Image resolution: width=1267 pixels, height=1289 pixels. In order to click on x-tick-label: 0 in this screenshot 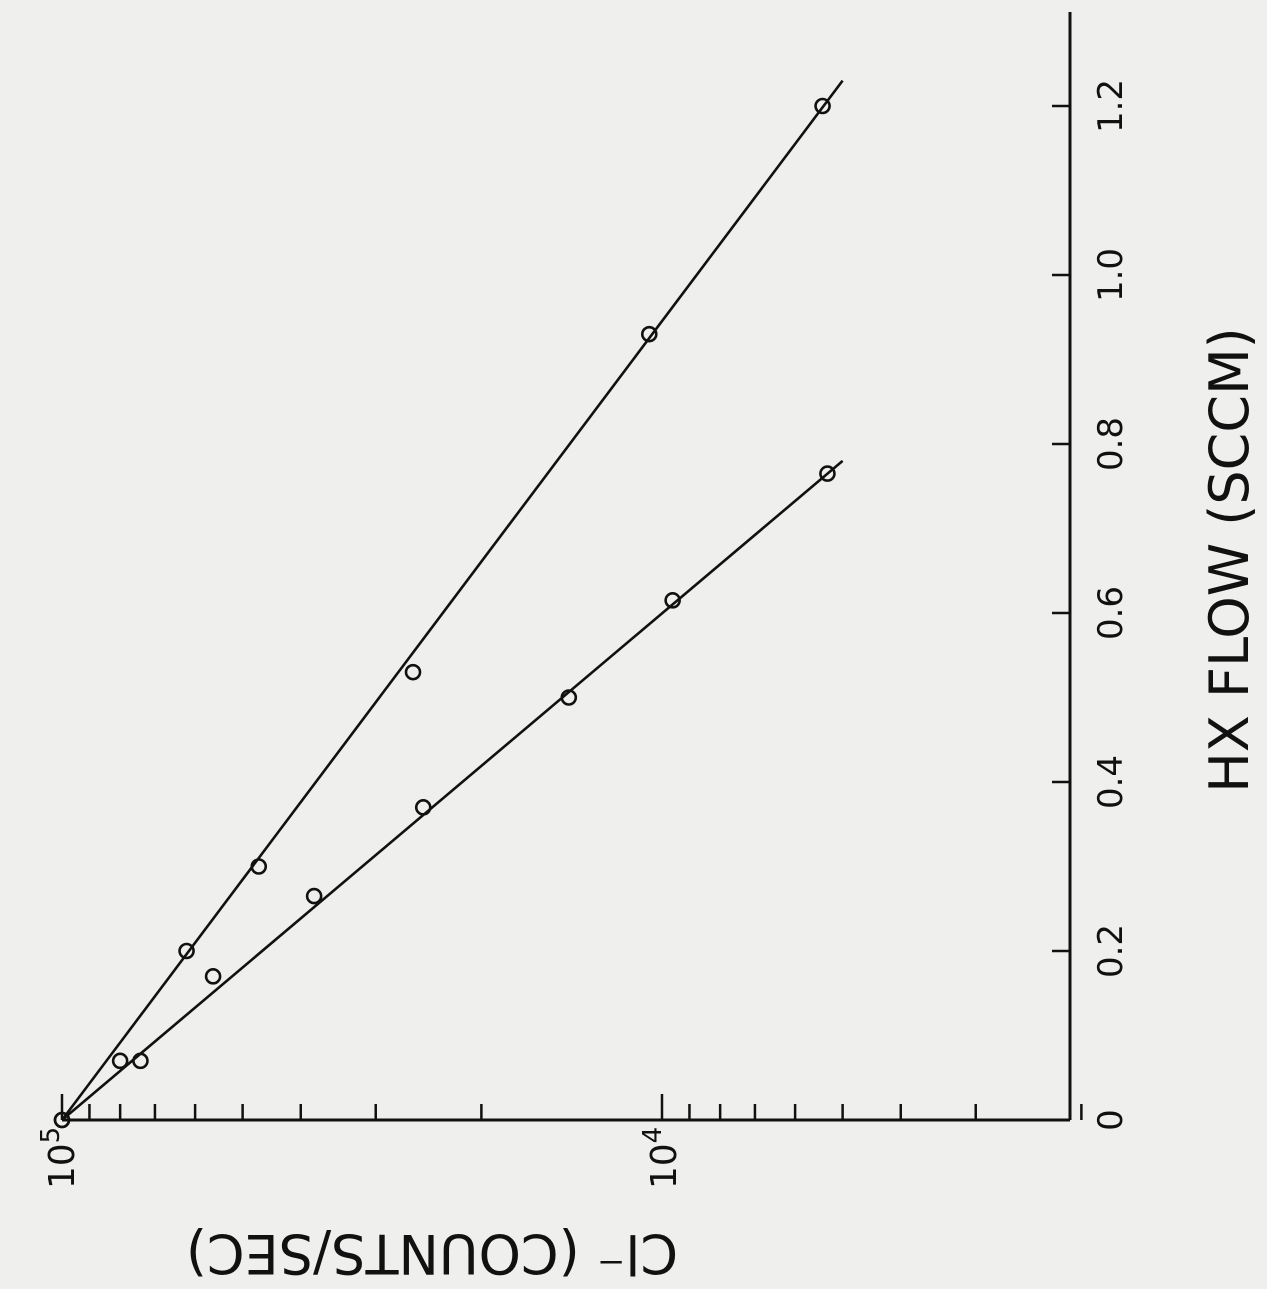, I will do `click(1111, 1120)`.